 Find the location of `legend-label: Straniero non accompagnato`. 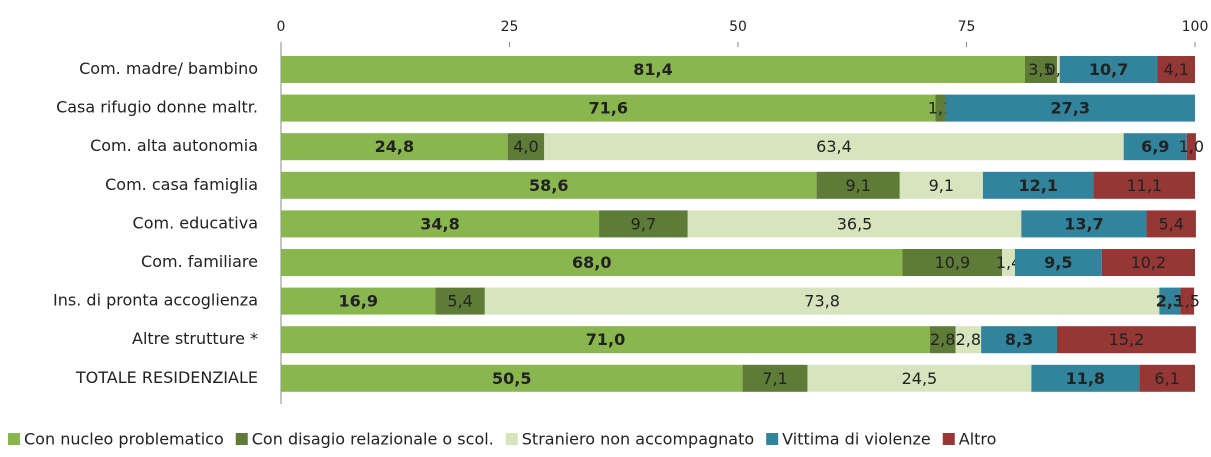

legend-label: Straniero non accompagnato is located at coordinates (638, 439).